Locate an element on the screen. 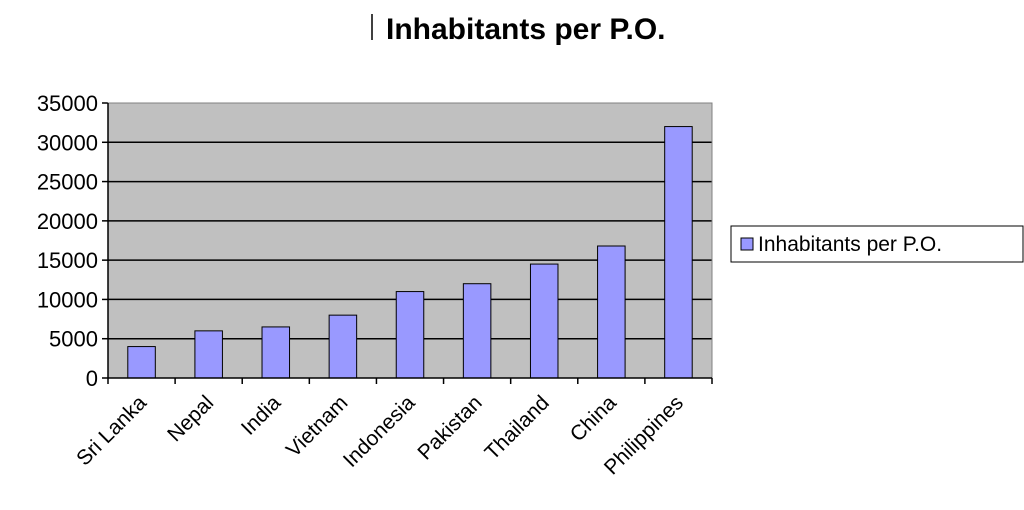 The width and height of the screenshot is (1024, 510). y-tick-label: 30000 is located at coordinates (67, 142).